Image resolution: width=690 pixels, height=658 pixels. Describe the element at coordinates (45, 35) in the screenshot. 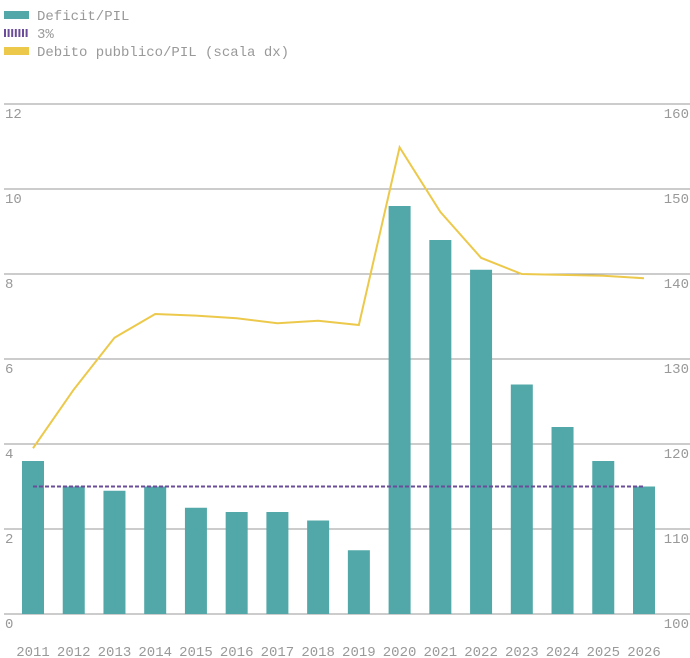

I see `legend-label: 3%` at that location.